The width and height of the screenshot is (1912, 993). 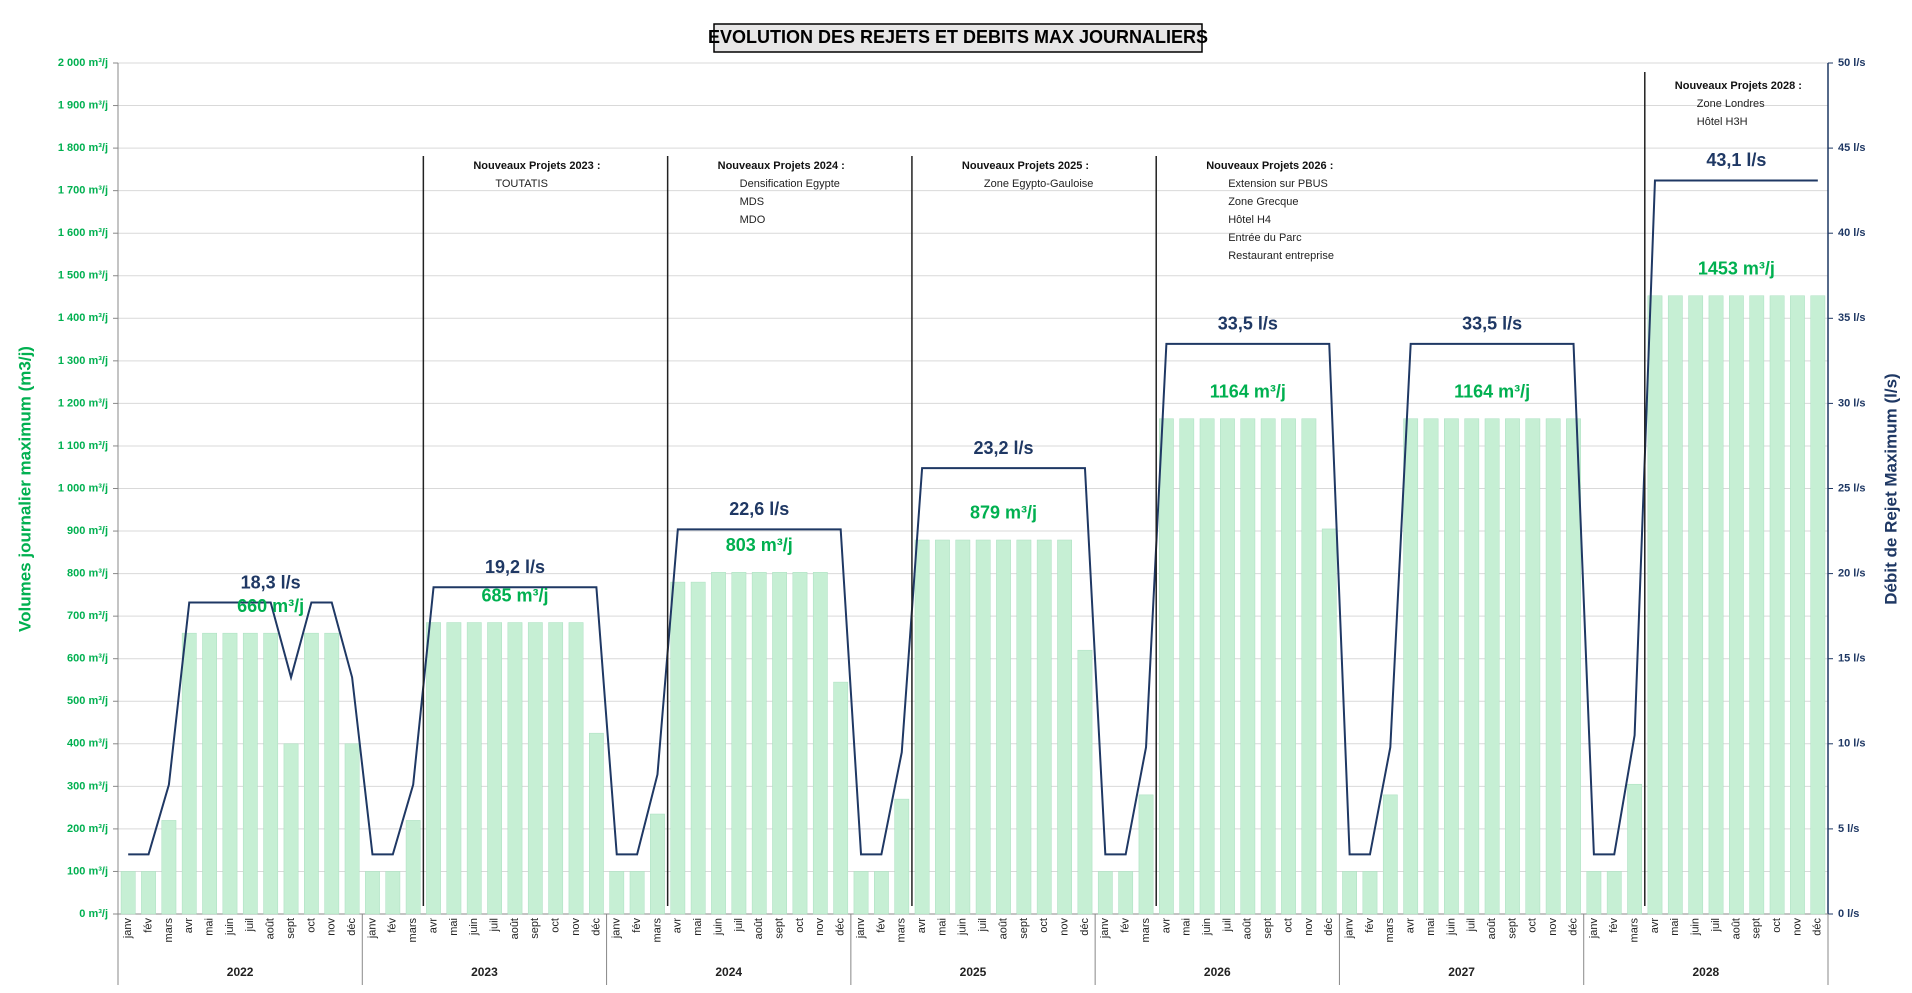 What do you see at coordinates (240, 972) in the screenshot?
I see `group-label: 2022` at bounding box center [240, 972].